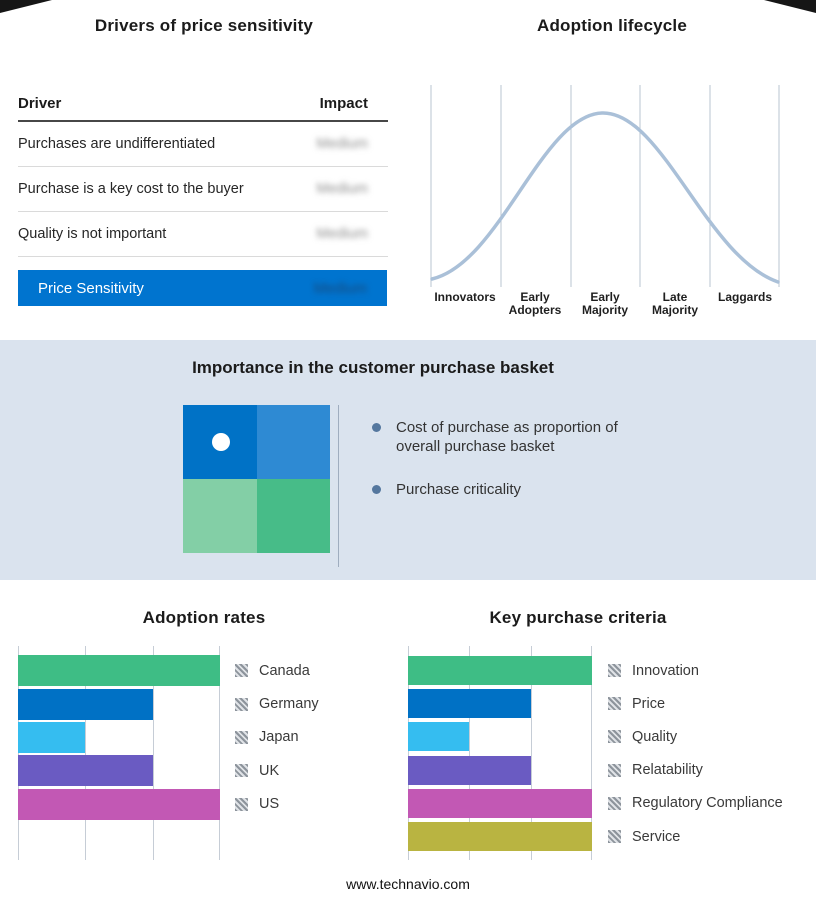 Image resolution: width=816 pixels, height=902 pixels. I want to click on adoption-rates-plot, so click(119, 753).